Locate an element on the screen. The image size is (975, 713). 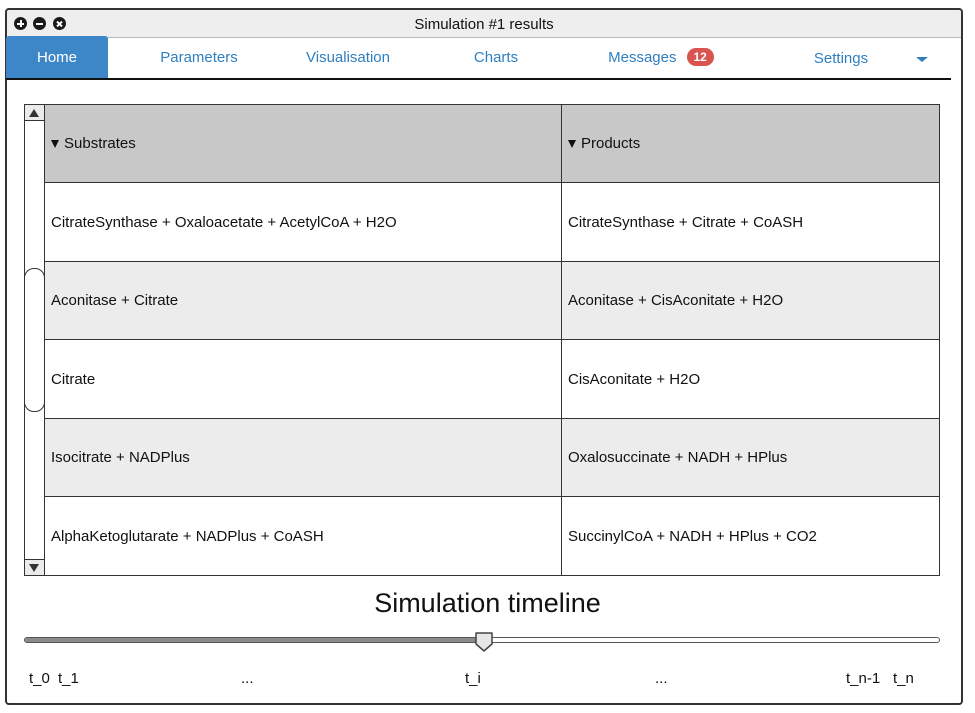
tab-charts: Charts is located at coordinates (496, 57).